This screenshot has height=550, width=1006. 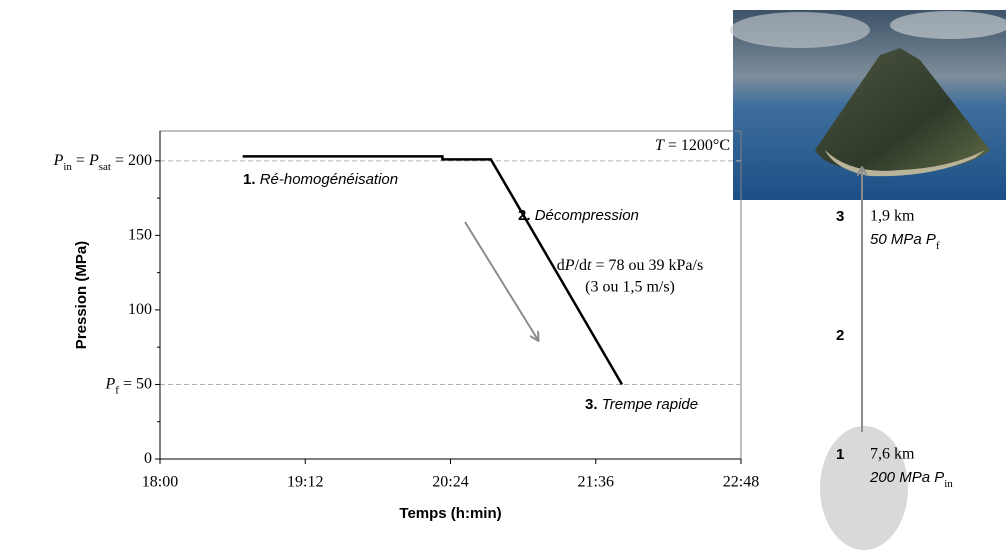 I want to click on y-tick-value: 50, so click(x=144, y=383).